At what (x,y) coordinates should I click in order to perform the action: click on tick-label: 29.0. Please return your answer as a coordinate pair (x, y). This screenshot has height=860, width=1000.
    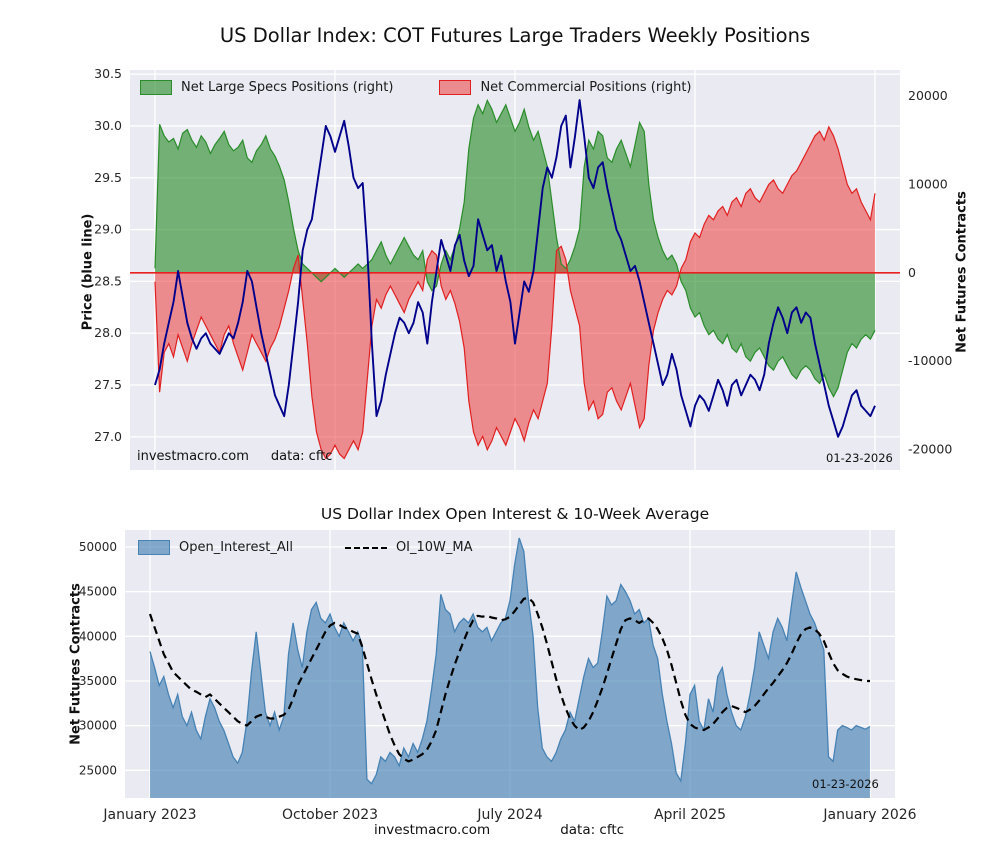
    Looking at the image, I should click on (108, 229).